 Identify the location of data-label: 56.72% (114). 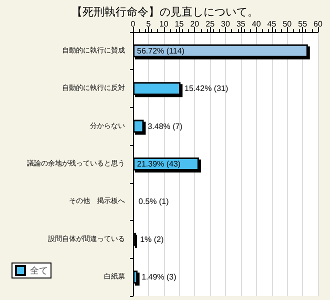
(161, 51).